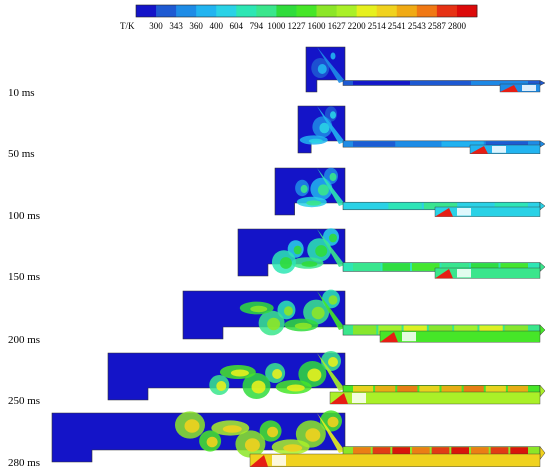  I want to click on colorbar-tick-label: 2514, so click(377, 26).